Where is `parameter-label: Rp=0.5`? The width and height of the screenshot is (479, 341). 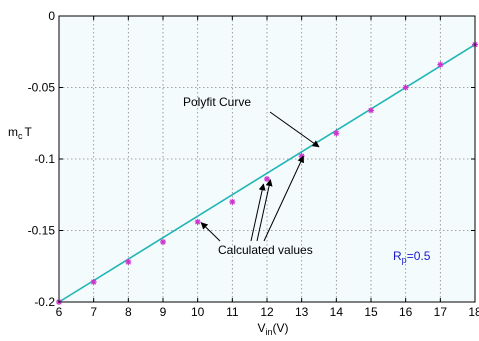 parameter-label: Rp=0.5 is located at coordinates (412, 257).